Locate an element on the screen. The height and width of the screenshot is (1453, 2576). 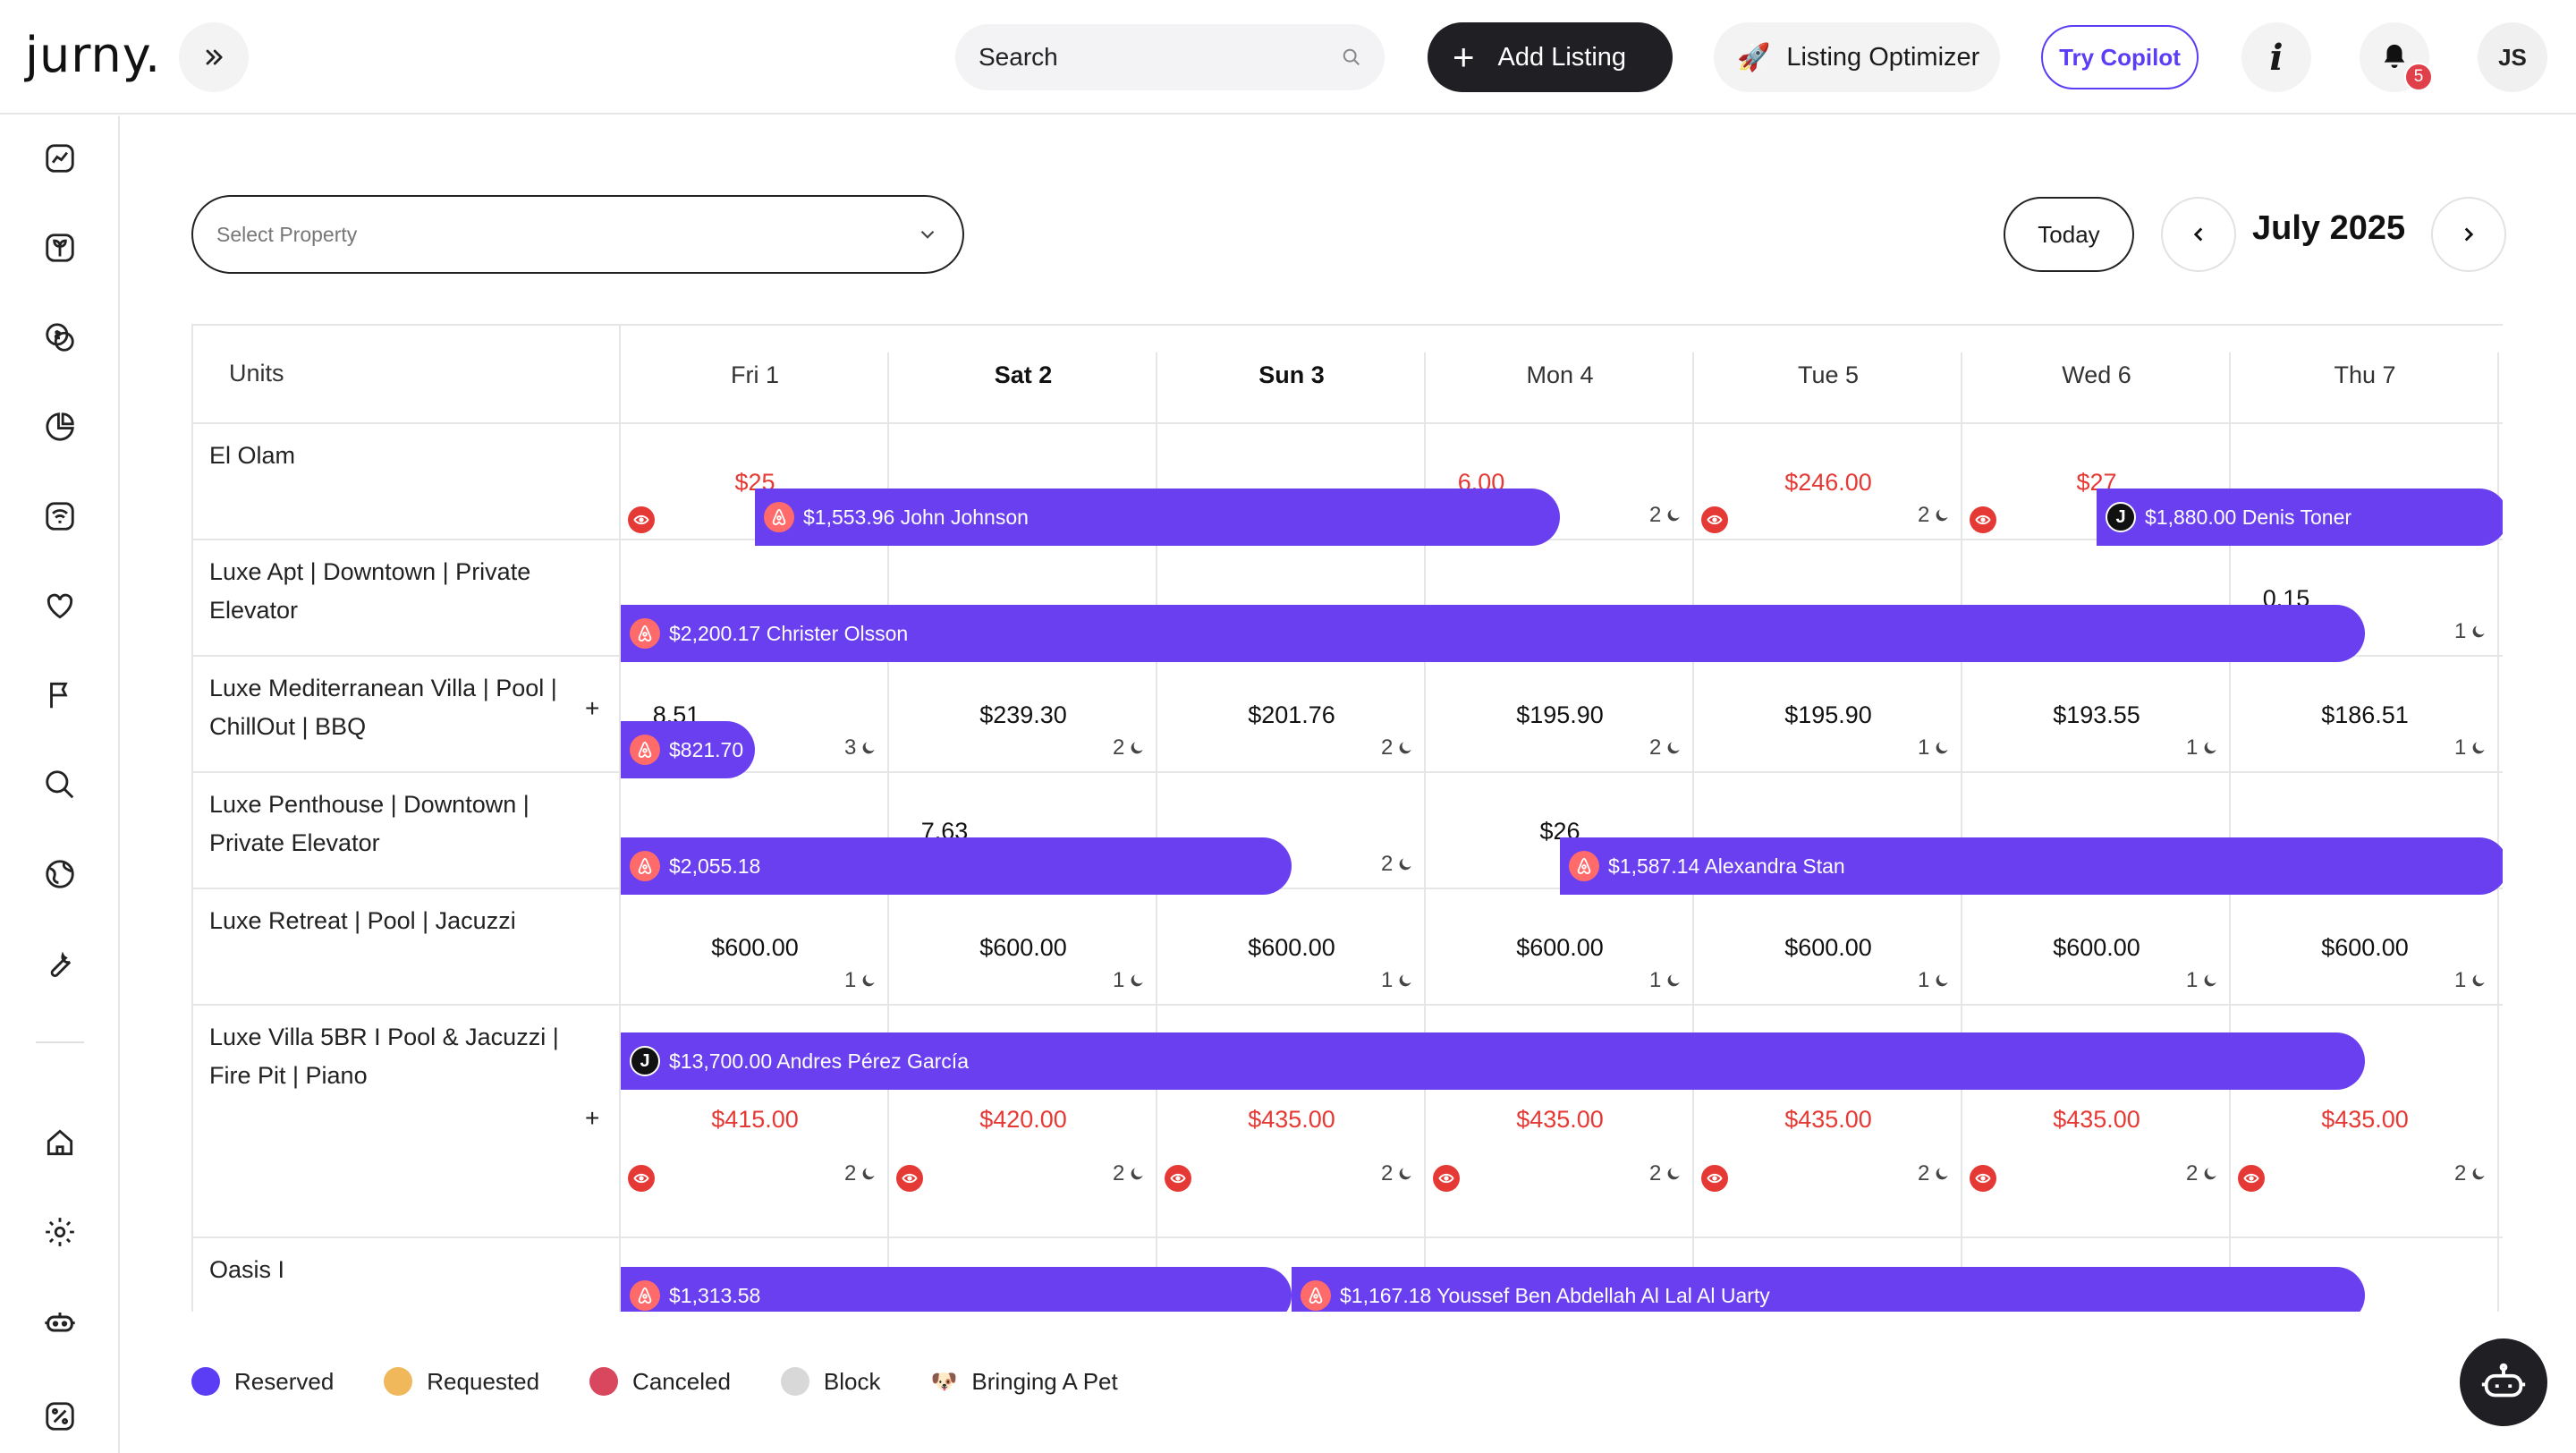
airbnb-channel-icon is located at coordinates (645, 866).